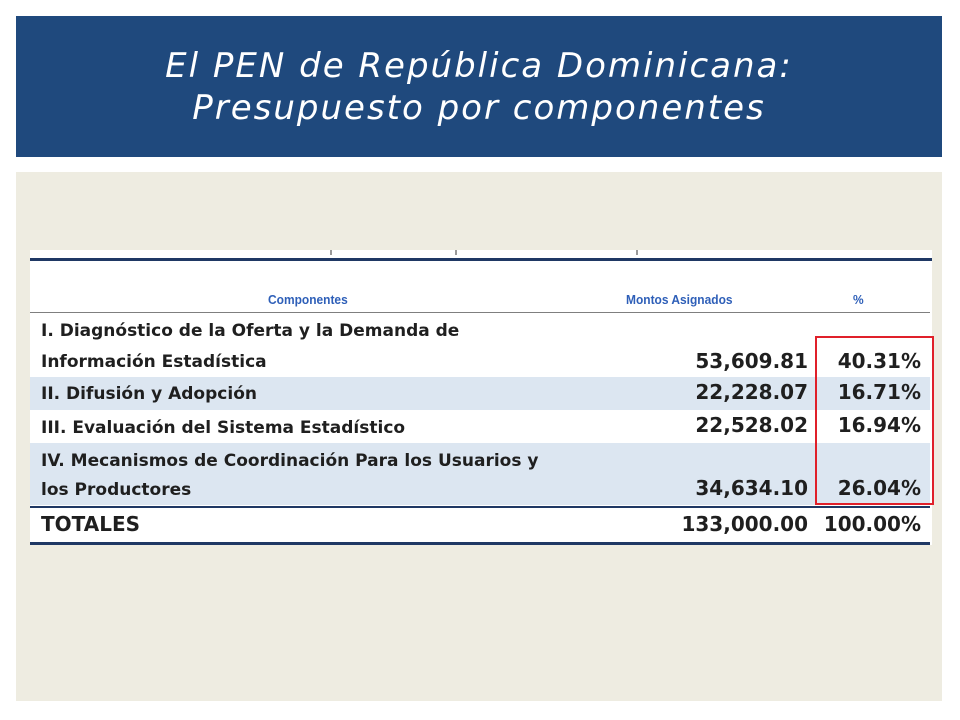  Describe the element at coordinates (479, 107) in the screenshot. I see `slide-title-line-2: Presupuesto por componentes` at that location.